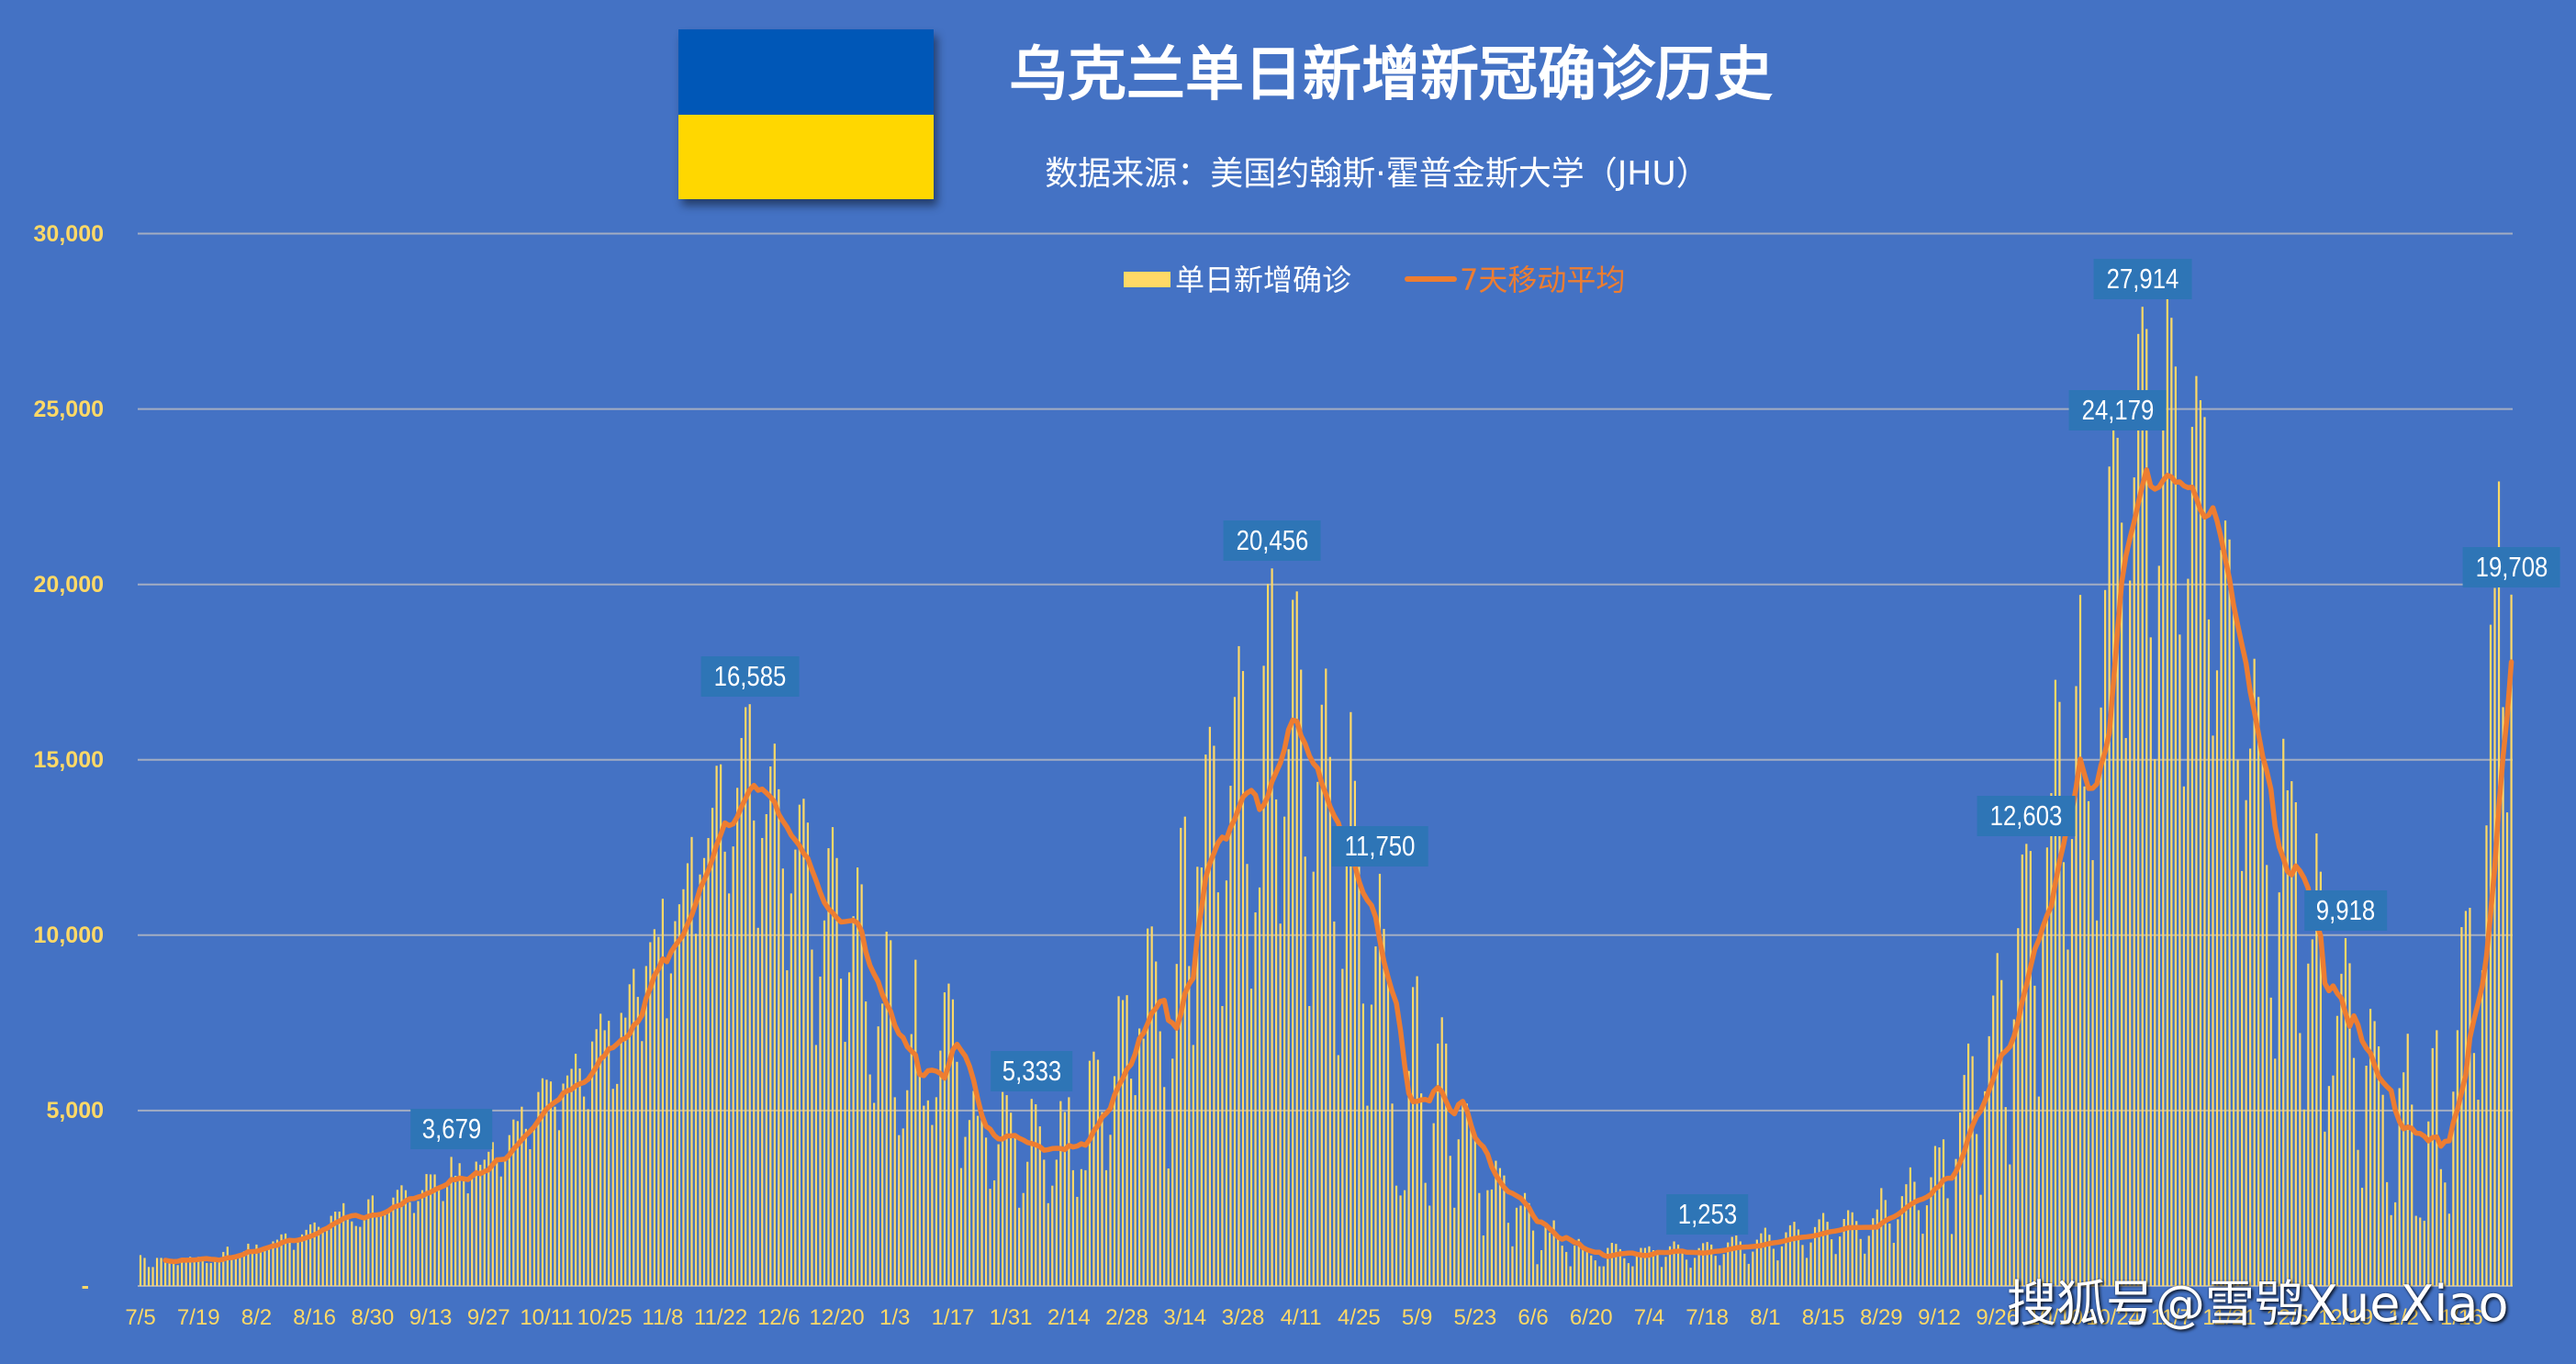 Image resolution: width=2576 pixels, height=1364 pixels. I want to click on x-axis-label: 2/28, so click(1126, 1317).